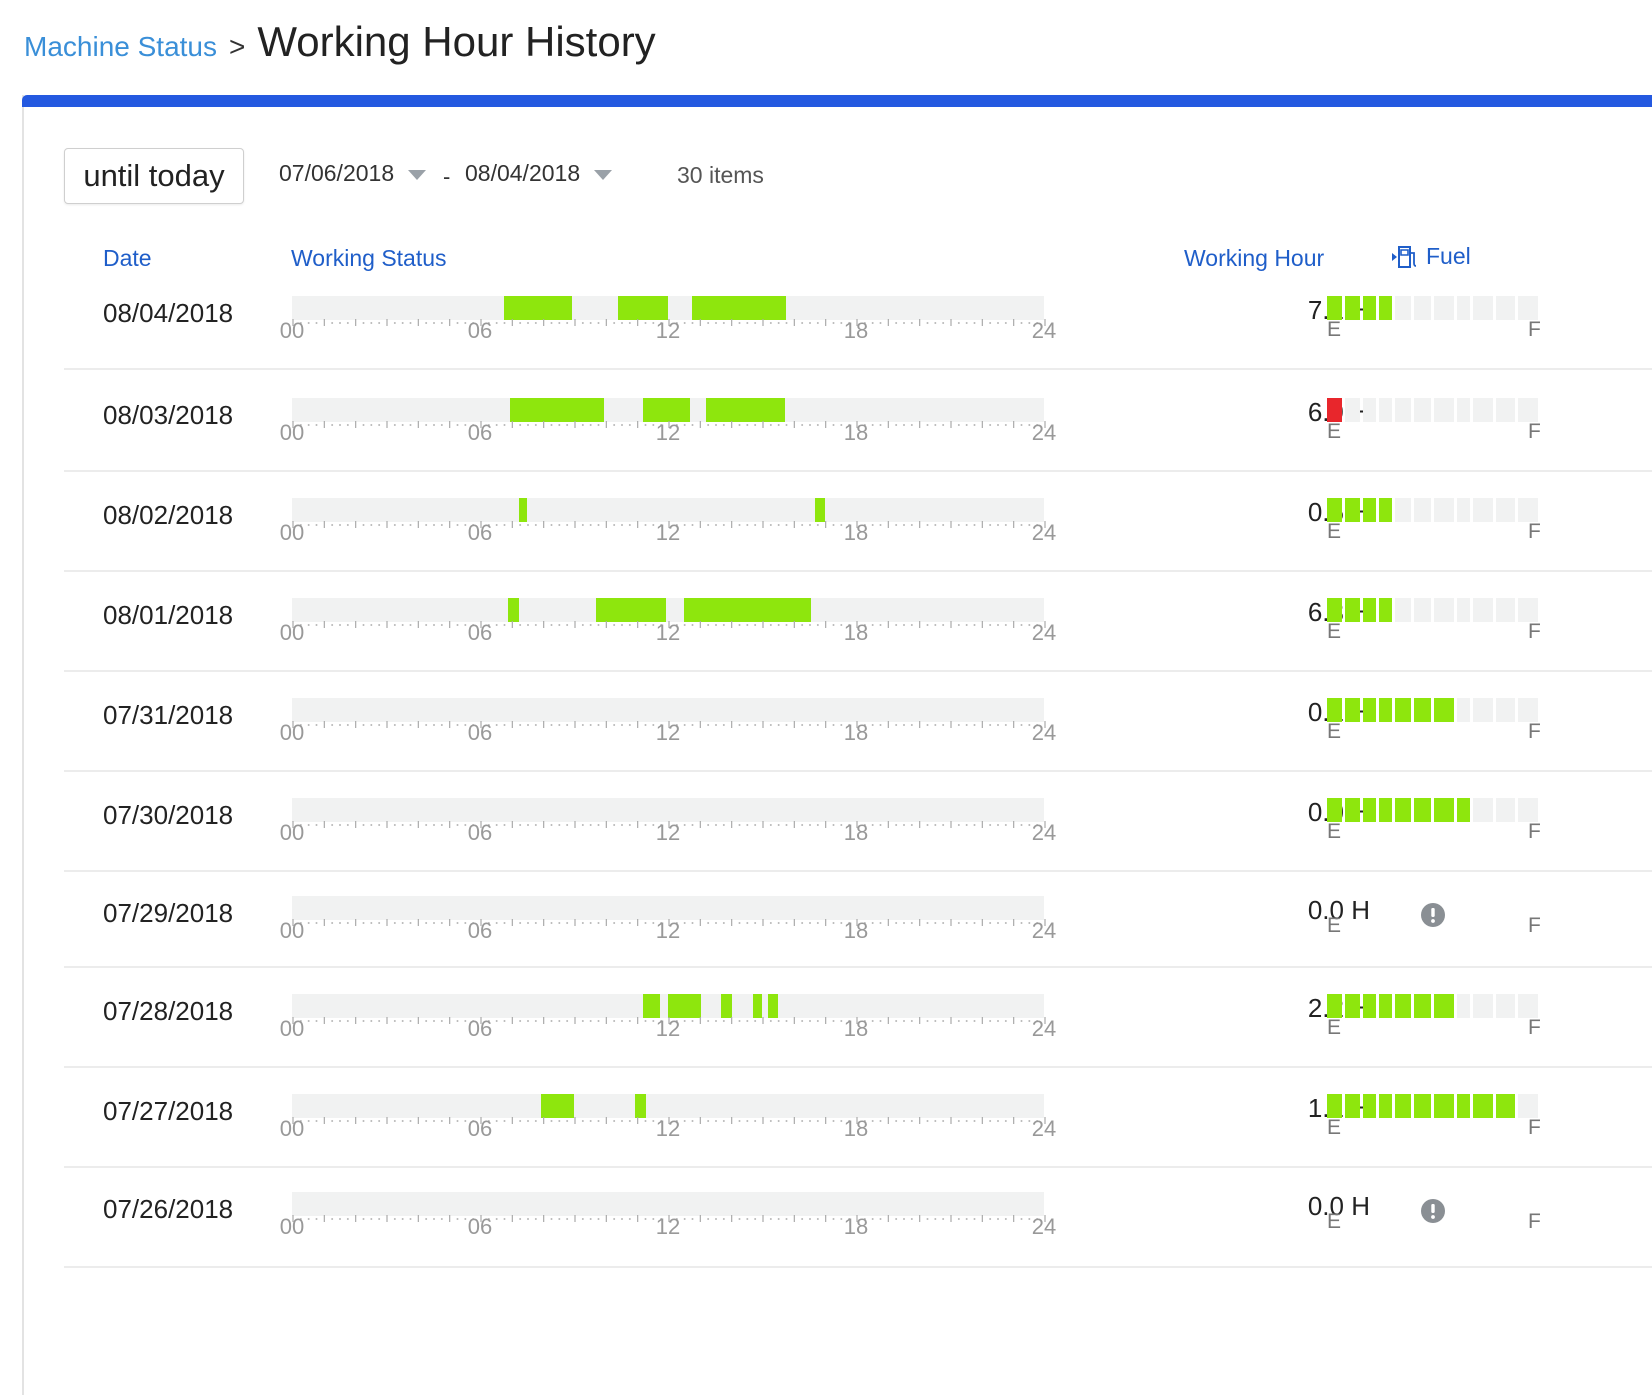  Describe the element at coordinates (668, 410) in the screenshot. I see `working-status-timeline` at that location.